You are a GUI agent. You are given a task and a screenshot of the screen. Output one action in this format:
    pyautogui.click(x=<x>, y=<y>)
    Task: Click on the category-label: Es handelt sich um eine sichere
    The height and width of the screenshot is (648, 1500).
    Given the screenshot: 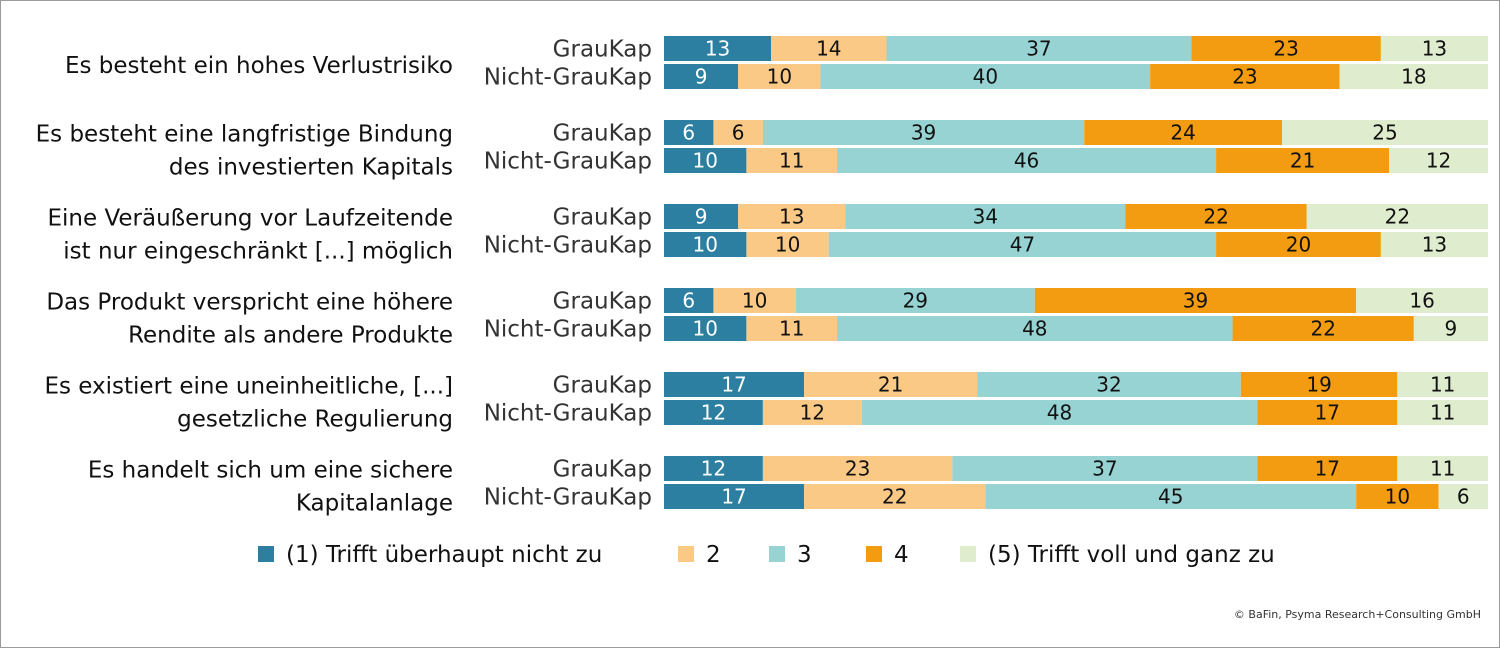 What is the action you would take?
    pyautogui.click(x=270, y=471)
    